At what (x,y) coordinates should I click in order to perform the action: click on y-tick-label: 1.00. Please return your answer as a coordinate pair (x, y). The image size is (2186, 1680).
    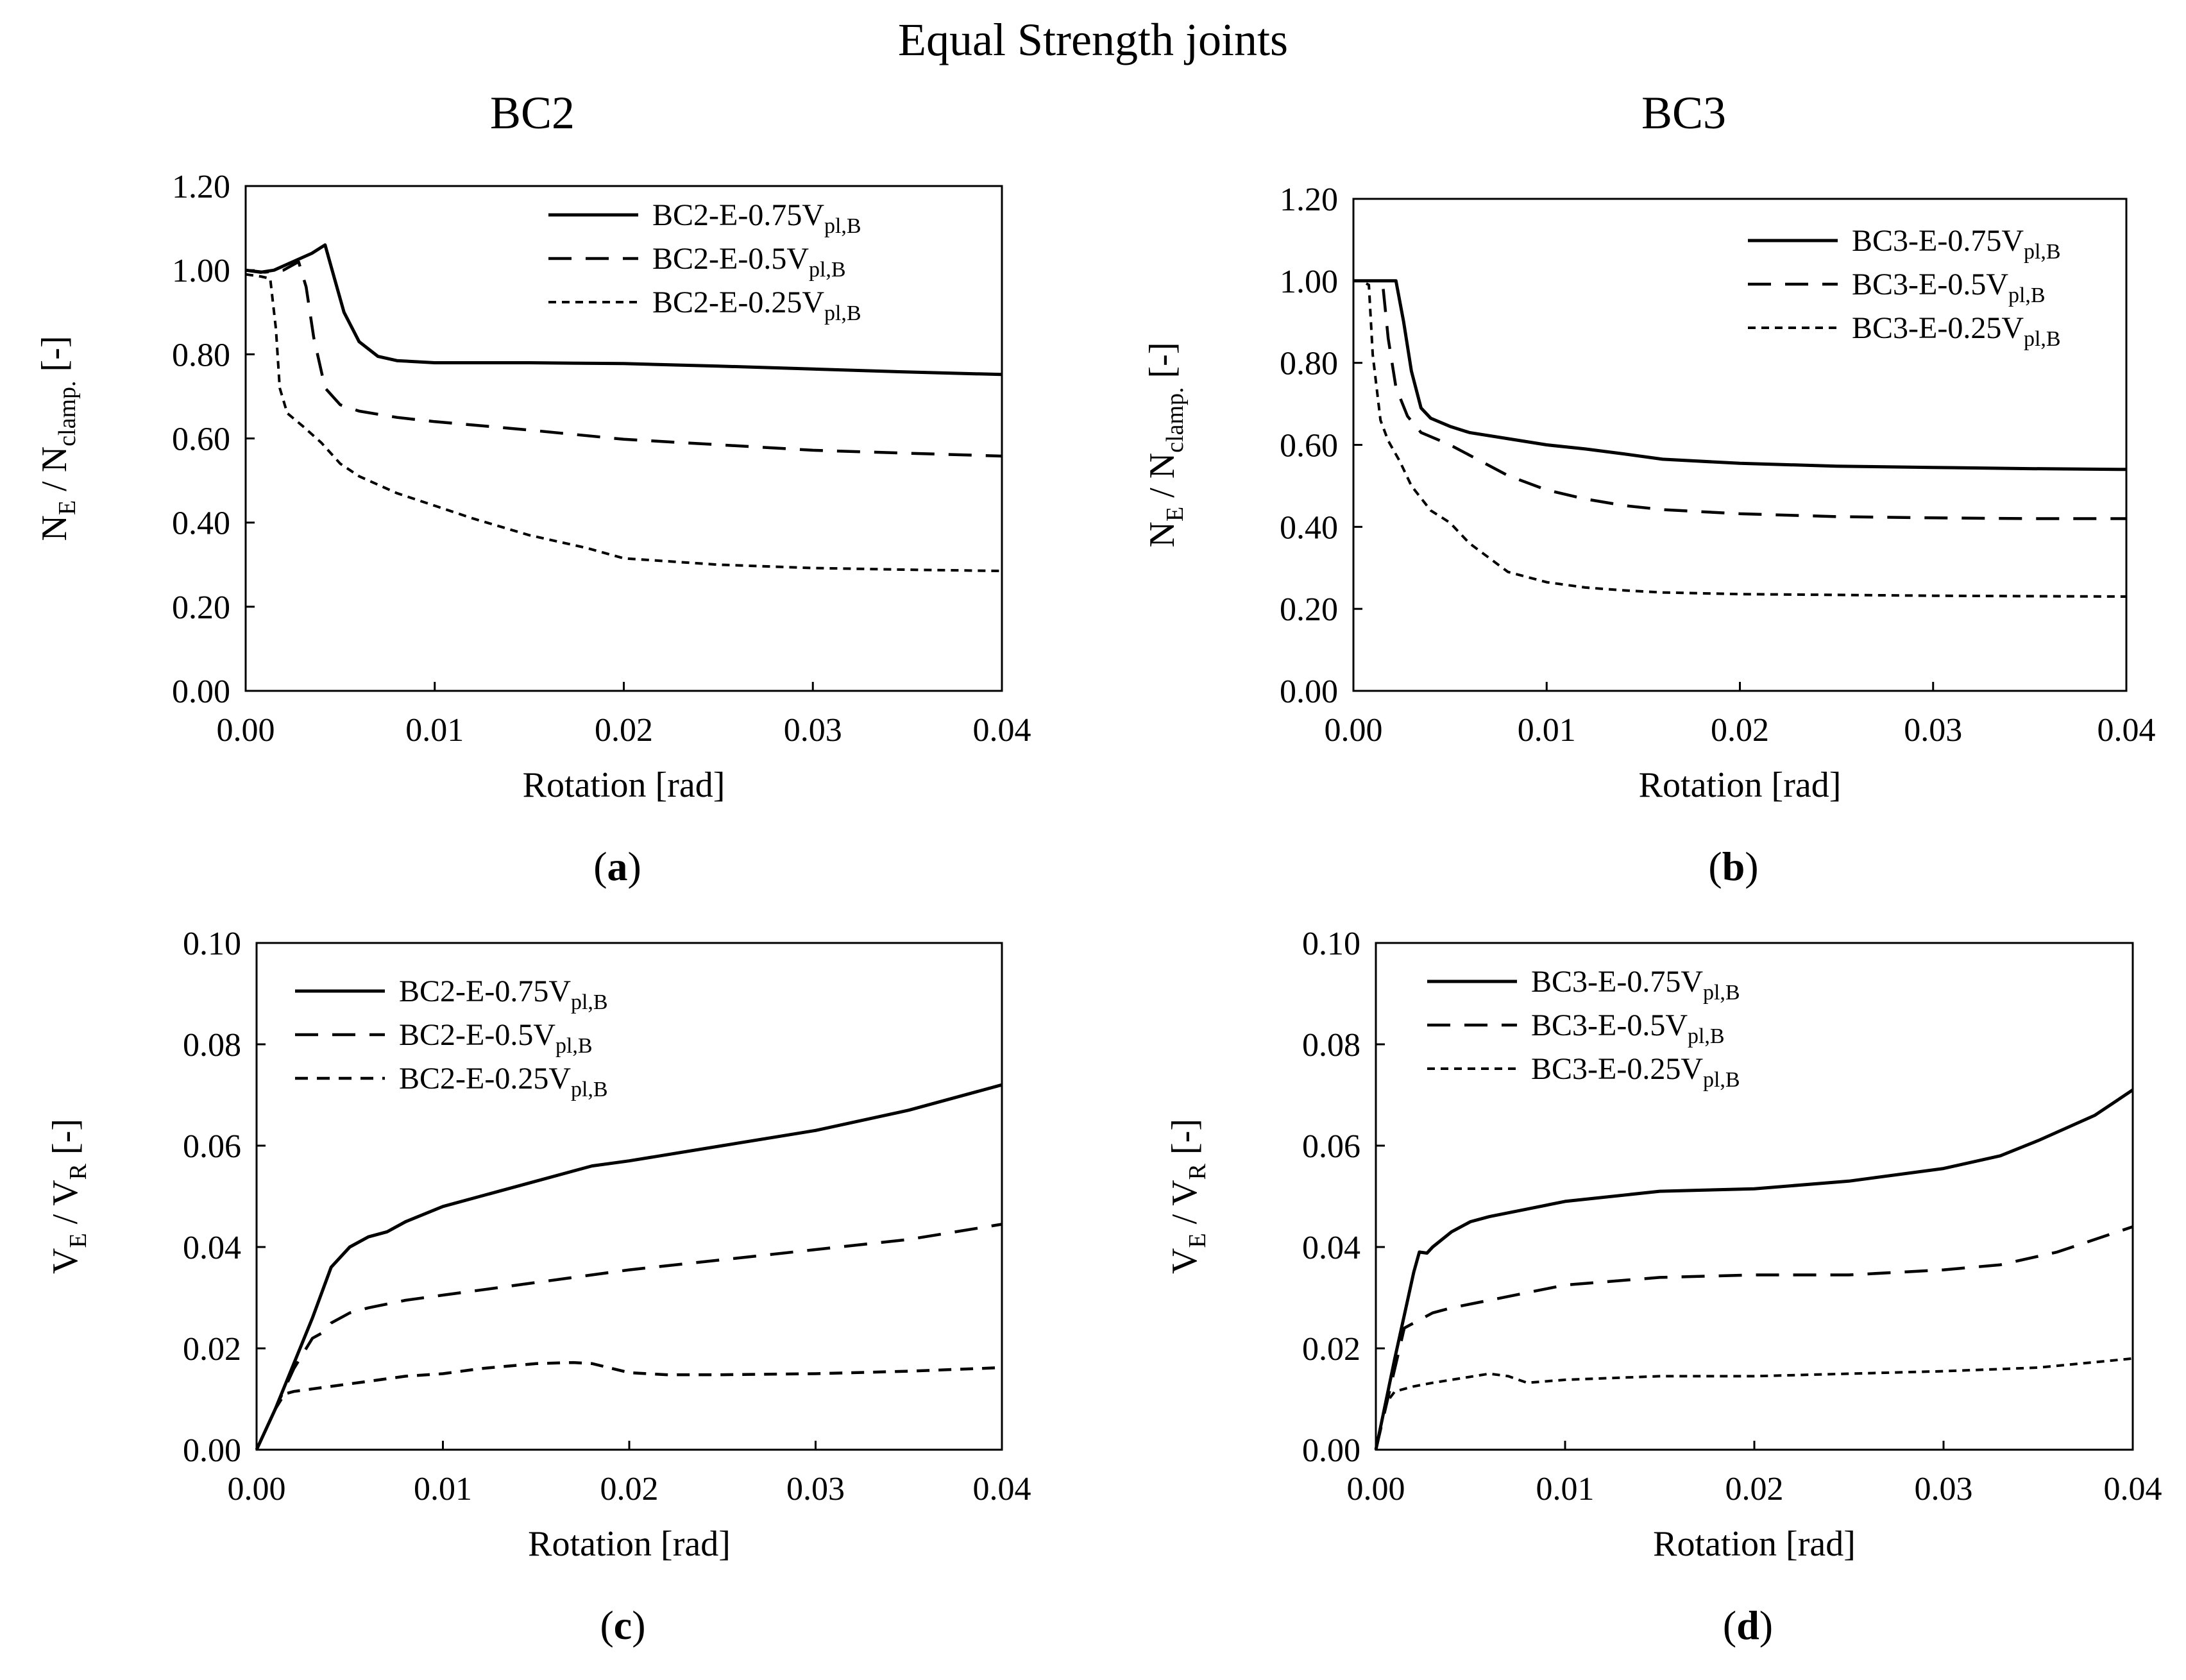
    Looking at the image, I should click on (1309, 282).